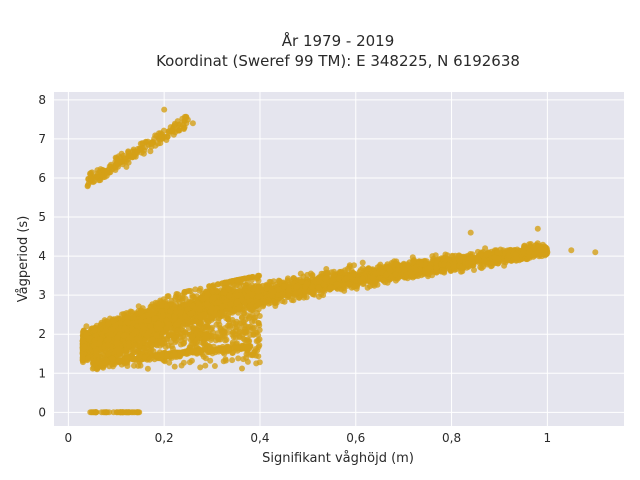 This screenshot has width=640, height=480. Describe the element at coordinates (338, 40) in the screenshot. I see `chart-title-line1: År 1979 - 2019` at that location.